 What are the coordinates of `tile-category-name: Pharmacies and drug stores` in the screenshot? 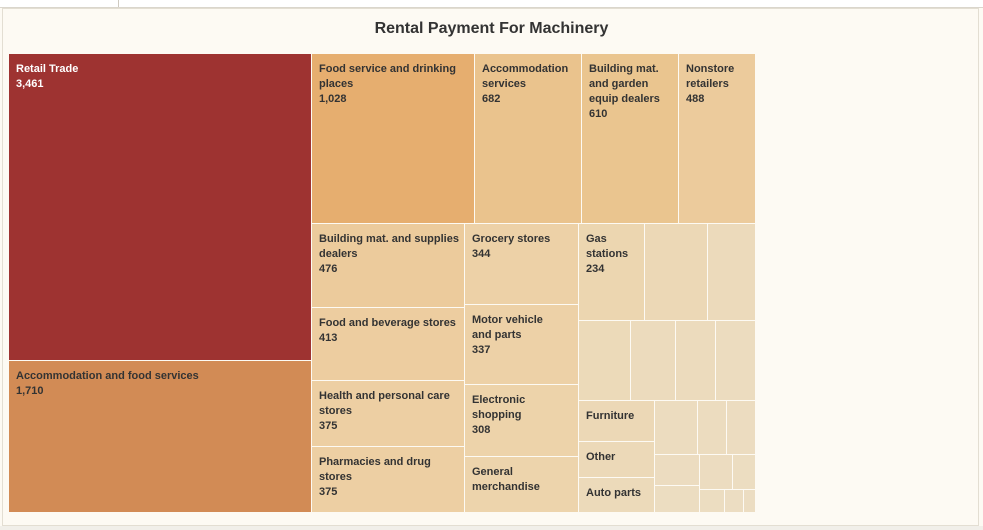 It's located at (375, 469).